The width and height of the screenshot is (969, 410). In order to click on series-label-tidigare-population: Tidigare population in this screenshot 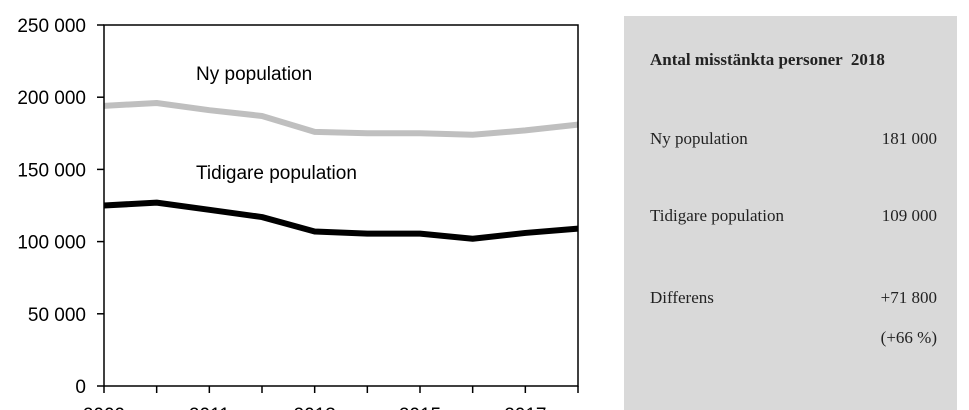, I will do `click(276, 173)`.